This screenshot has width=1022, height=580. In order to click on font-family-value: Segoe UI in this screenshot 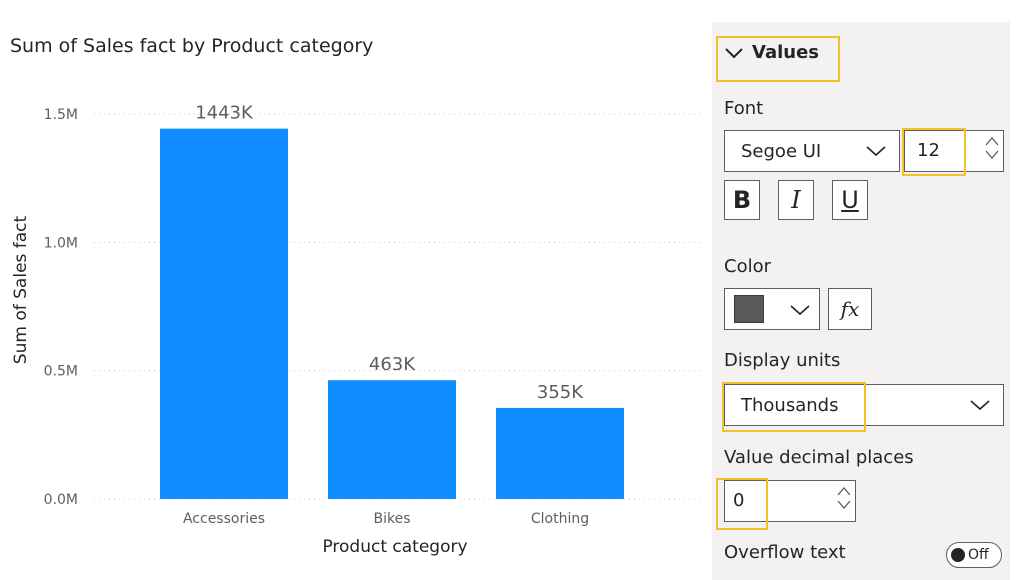, I will do `click(781, 151)`.